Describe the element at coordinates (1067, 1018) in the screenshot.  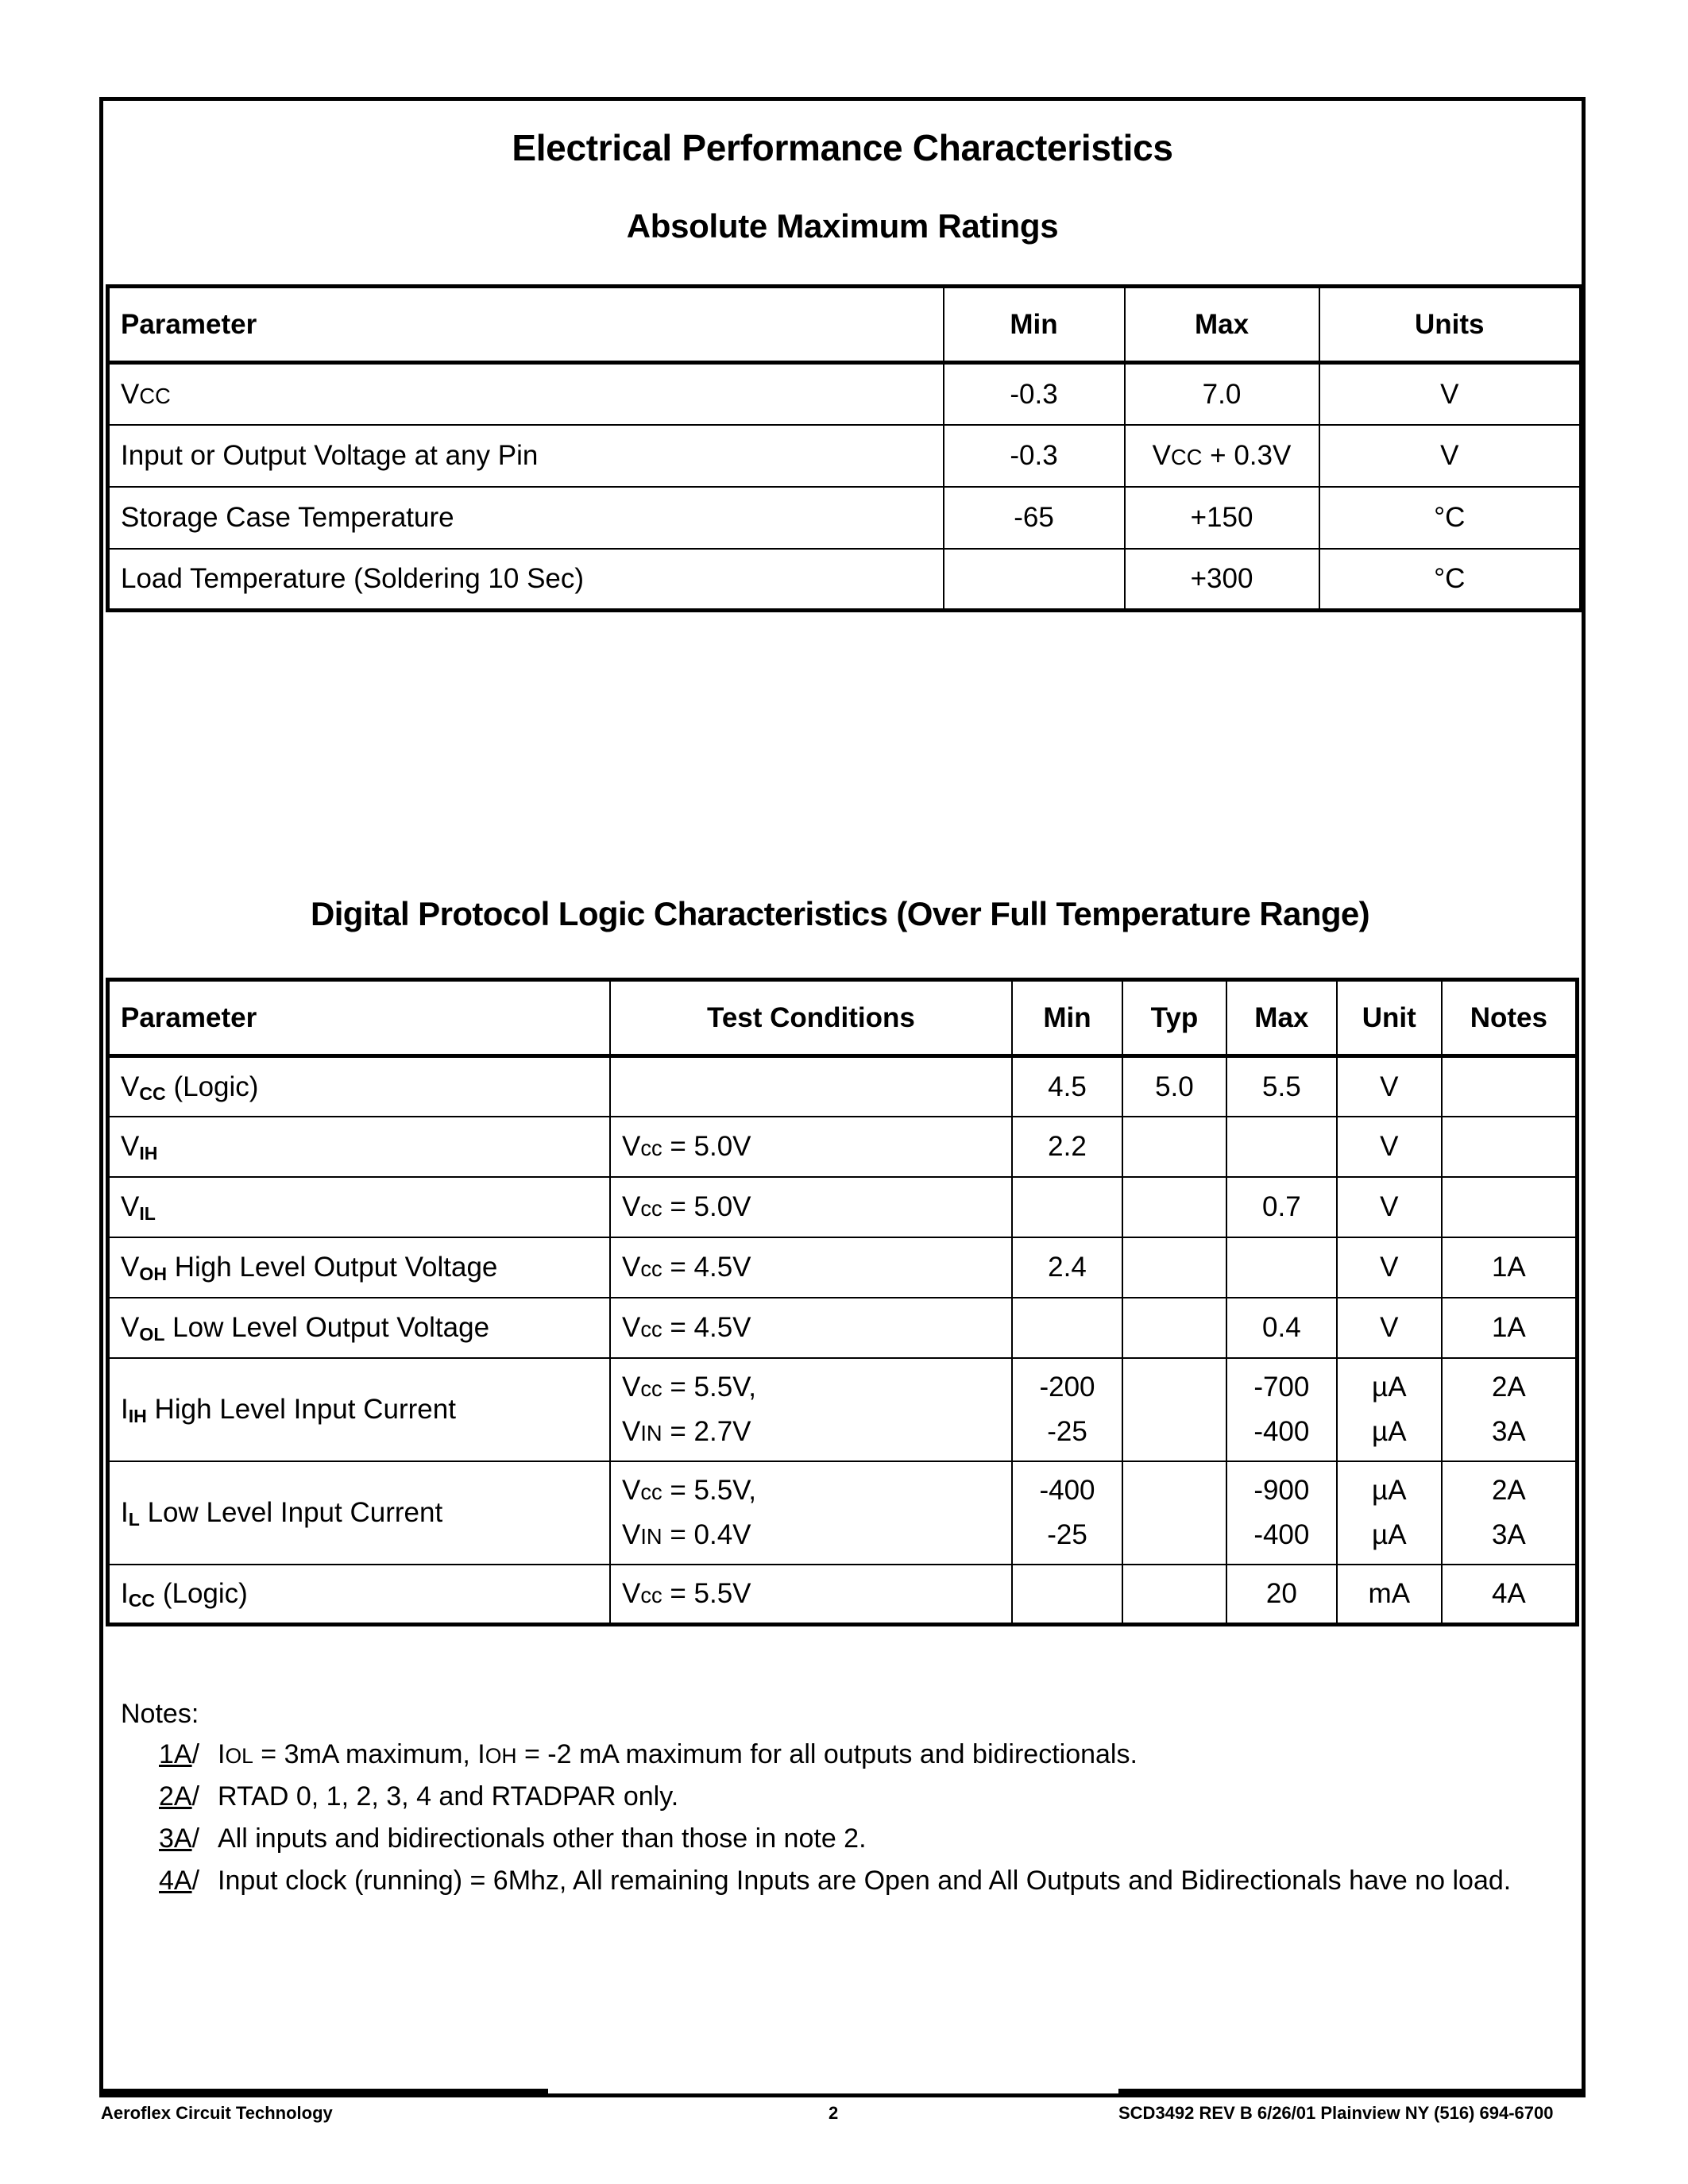
I see `col-header-min: Min` at that location.